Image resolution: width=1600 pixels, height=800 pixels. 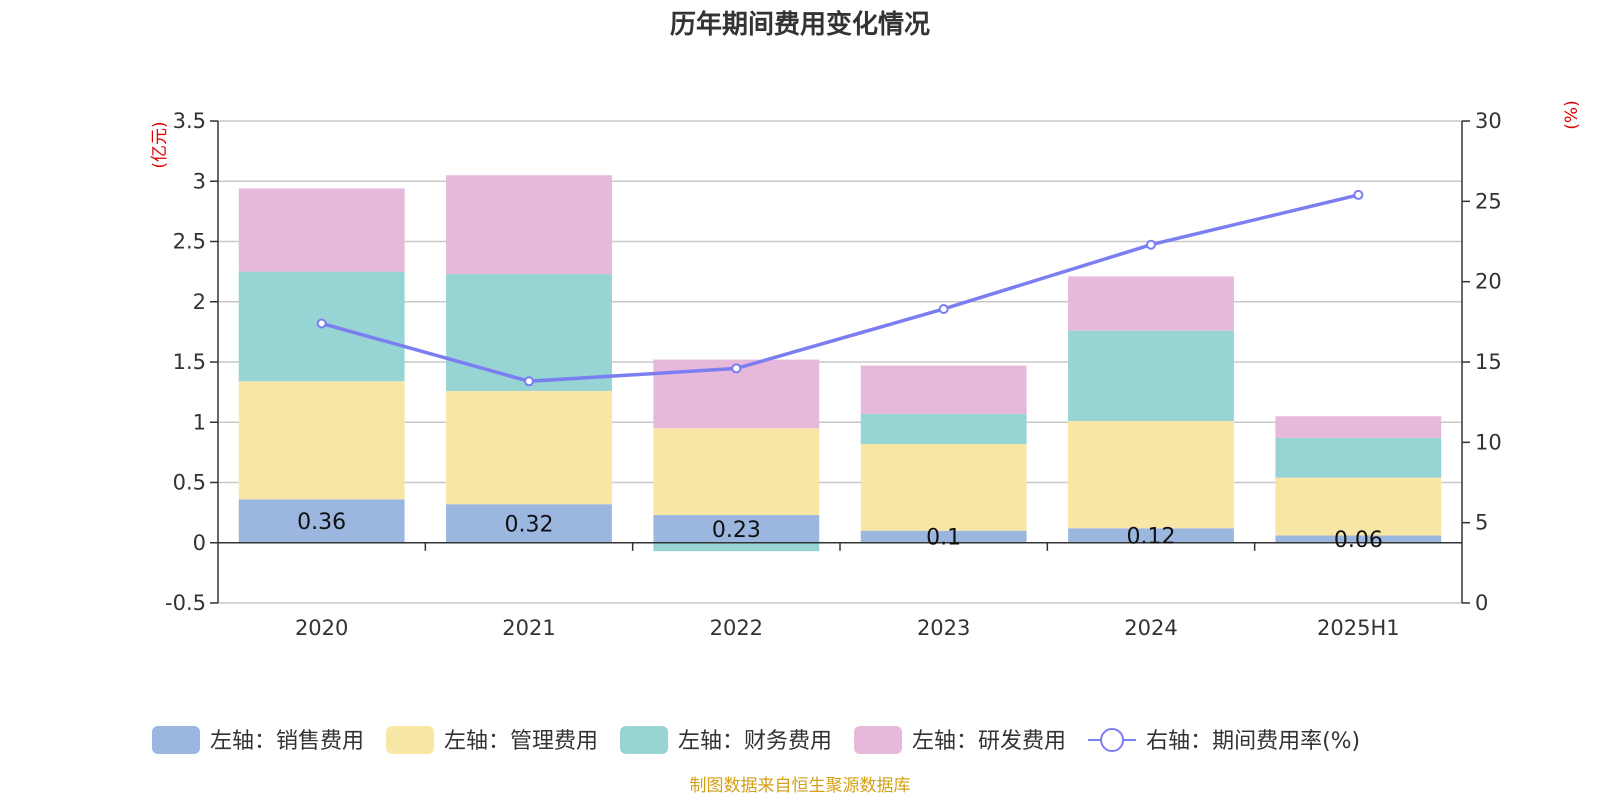 I want to click on x-axis-tick-label: 2020, so click(x=321, y=628).